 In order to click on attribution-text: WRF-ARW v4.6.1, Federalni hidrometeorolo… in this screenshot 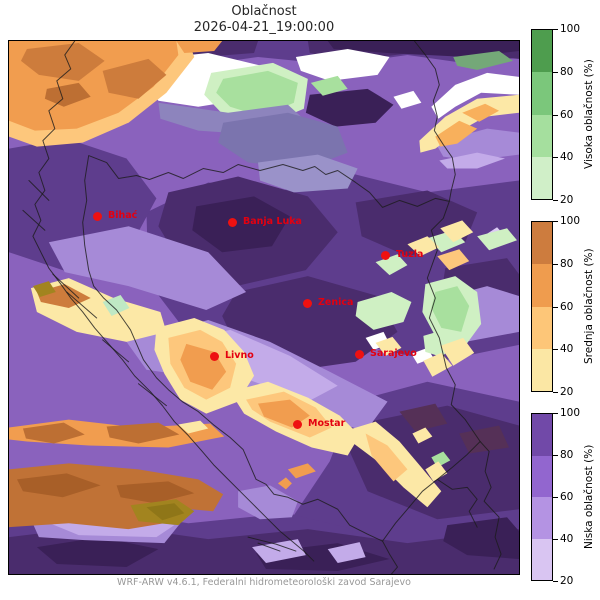, I will do `click(264, 582)`.